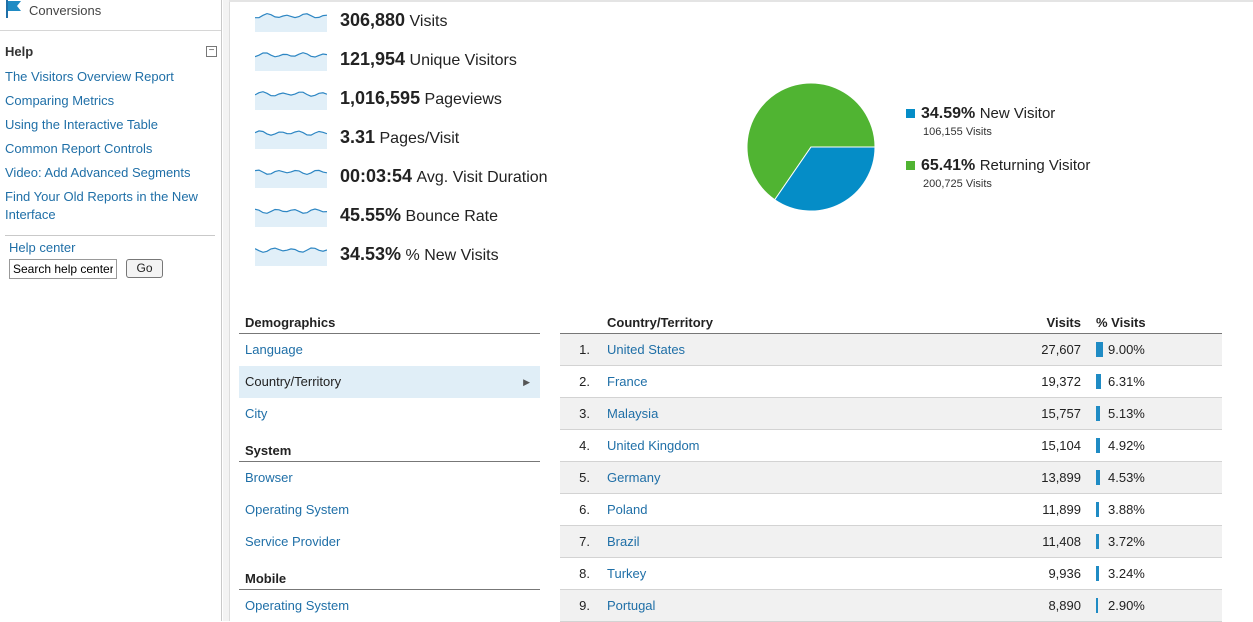 The image size is (1253, 622). I want to click on help-link: Using the Interactive Table, so click(81, 124).